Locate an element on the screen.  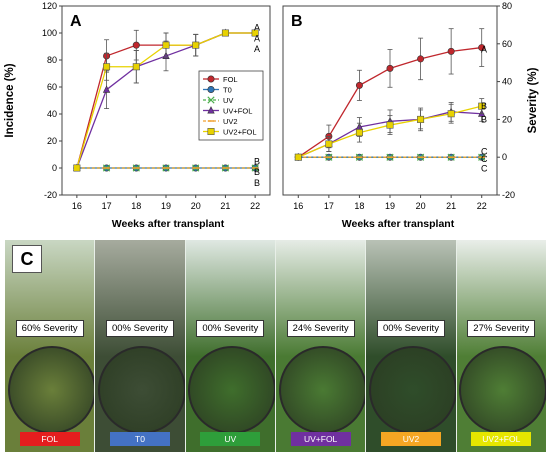
legend-label: T0 is located at coordinates (227, 90).